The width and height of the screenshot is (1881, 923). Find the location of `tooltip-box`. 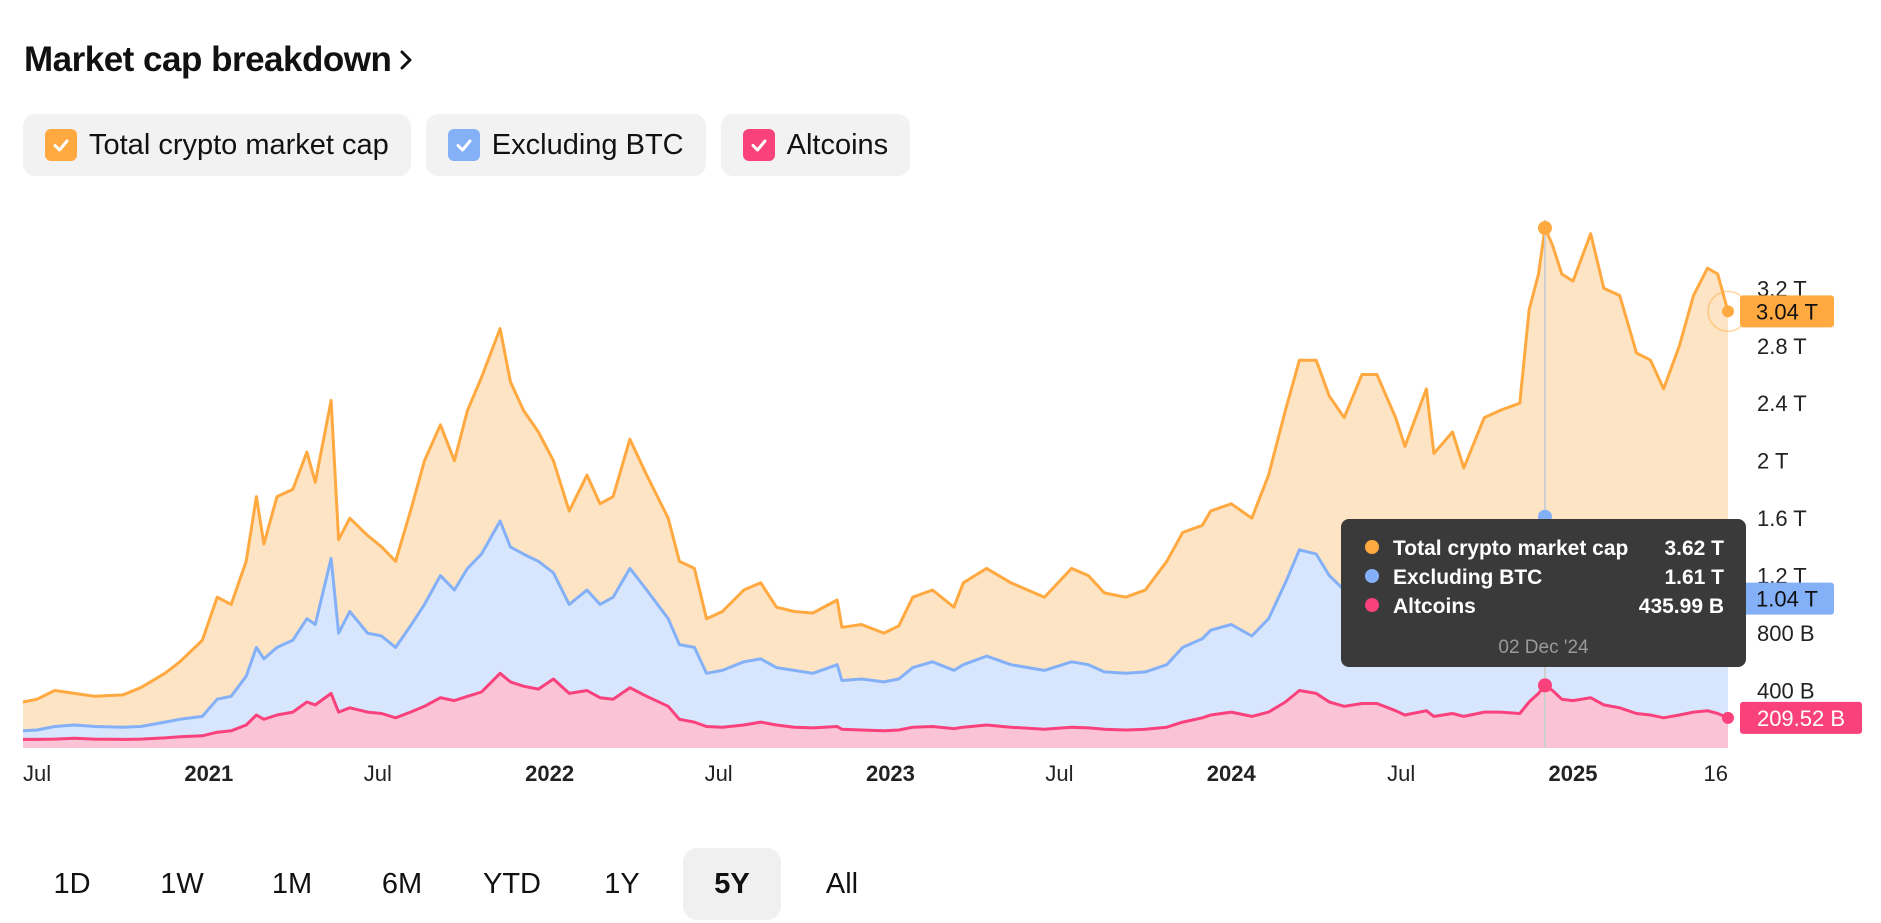

tooltip-box is located at coordinates (1543, 593).